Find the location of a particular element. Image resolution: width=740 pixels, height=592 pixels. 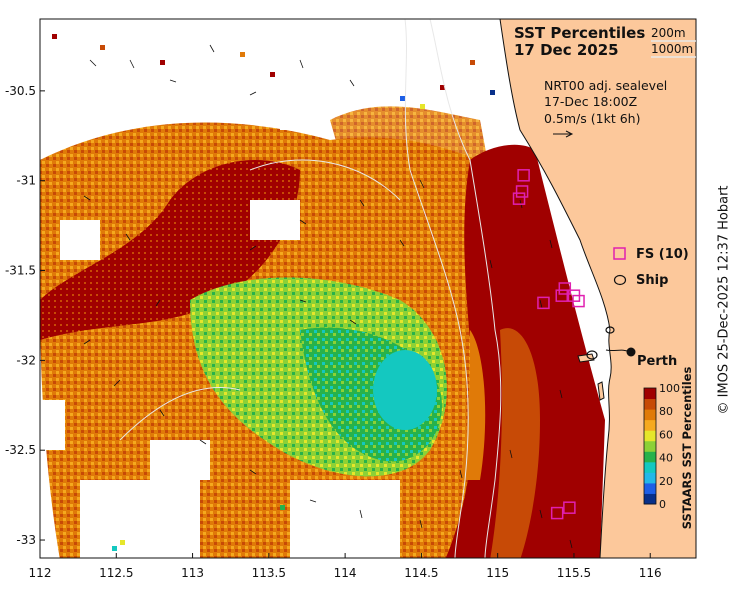

colorbar-frame is located at coordinates (650, 446).